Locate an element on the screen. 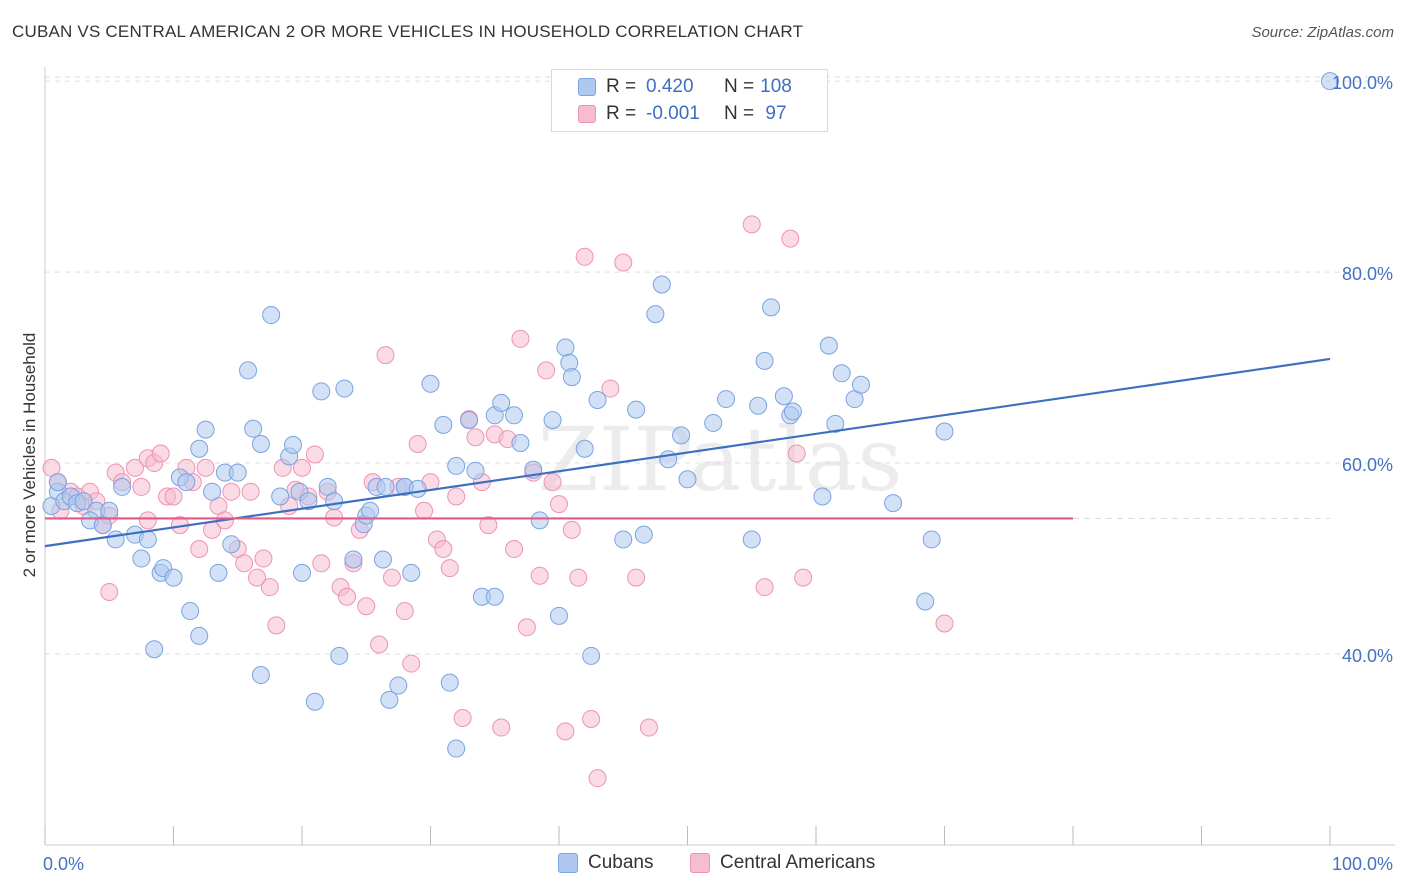  x-tick-label: 100.0% is located at coordinates (1362, 864).